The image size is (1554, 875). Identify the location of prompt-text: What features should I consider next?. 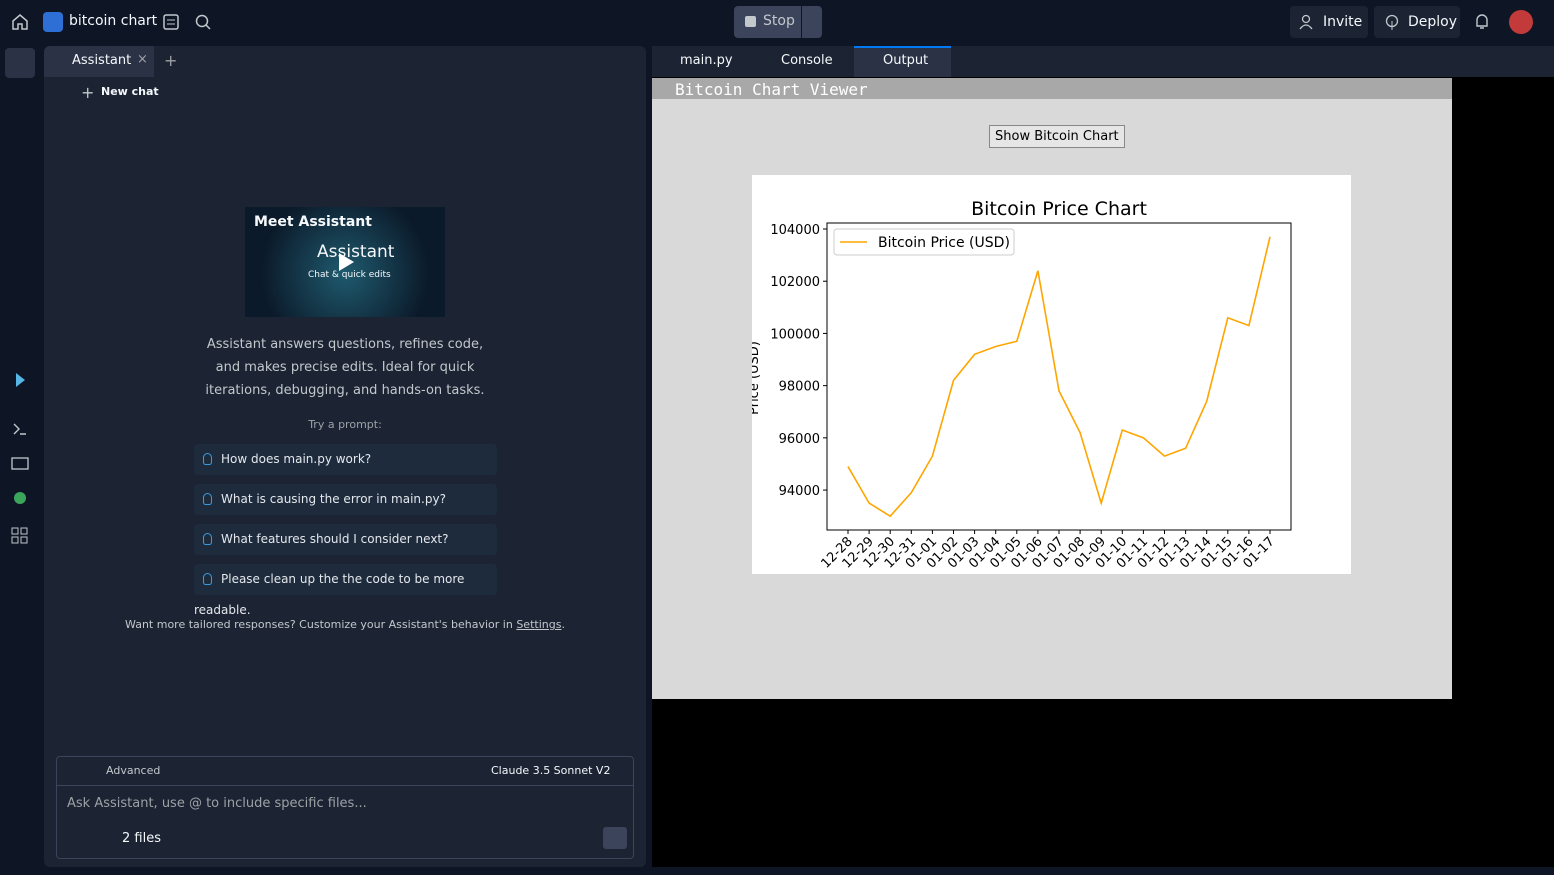
(335, 539).